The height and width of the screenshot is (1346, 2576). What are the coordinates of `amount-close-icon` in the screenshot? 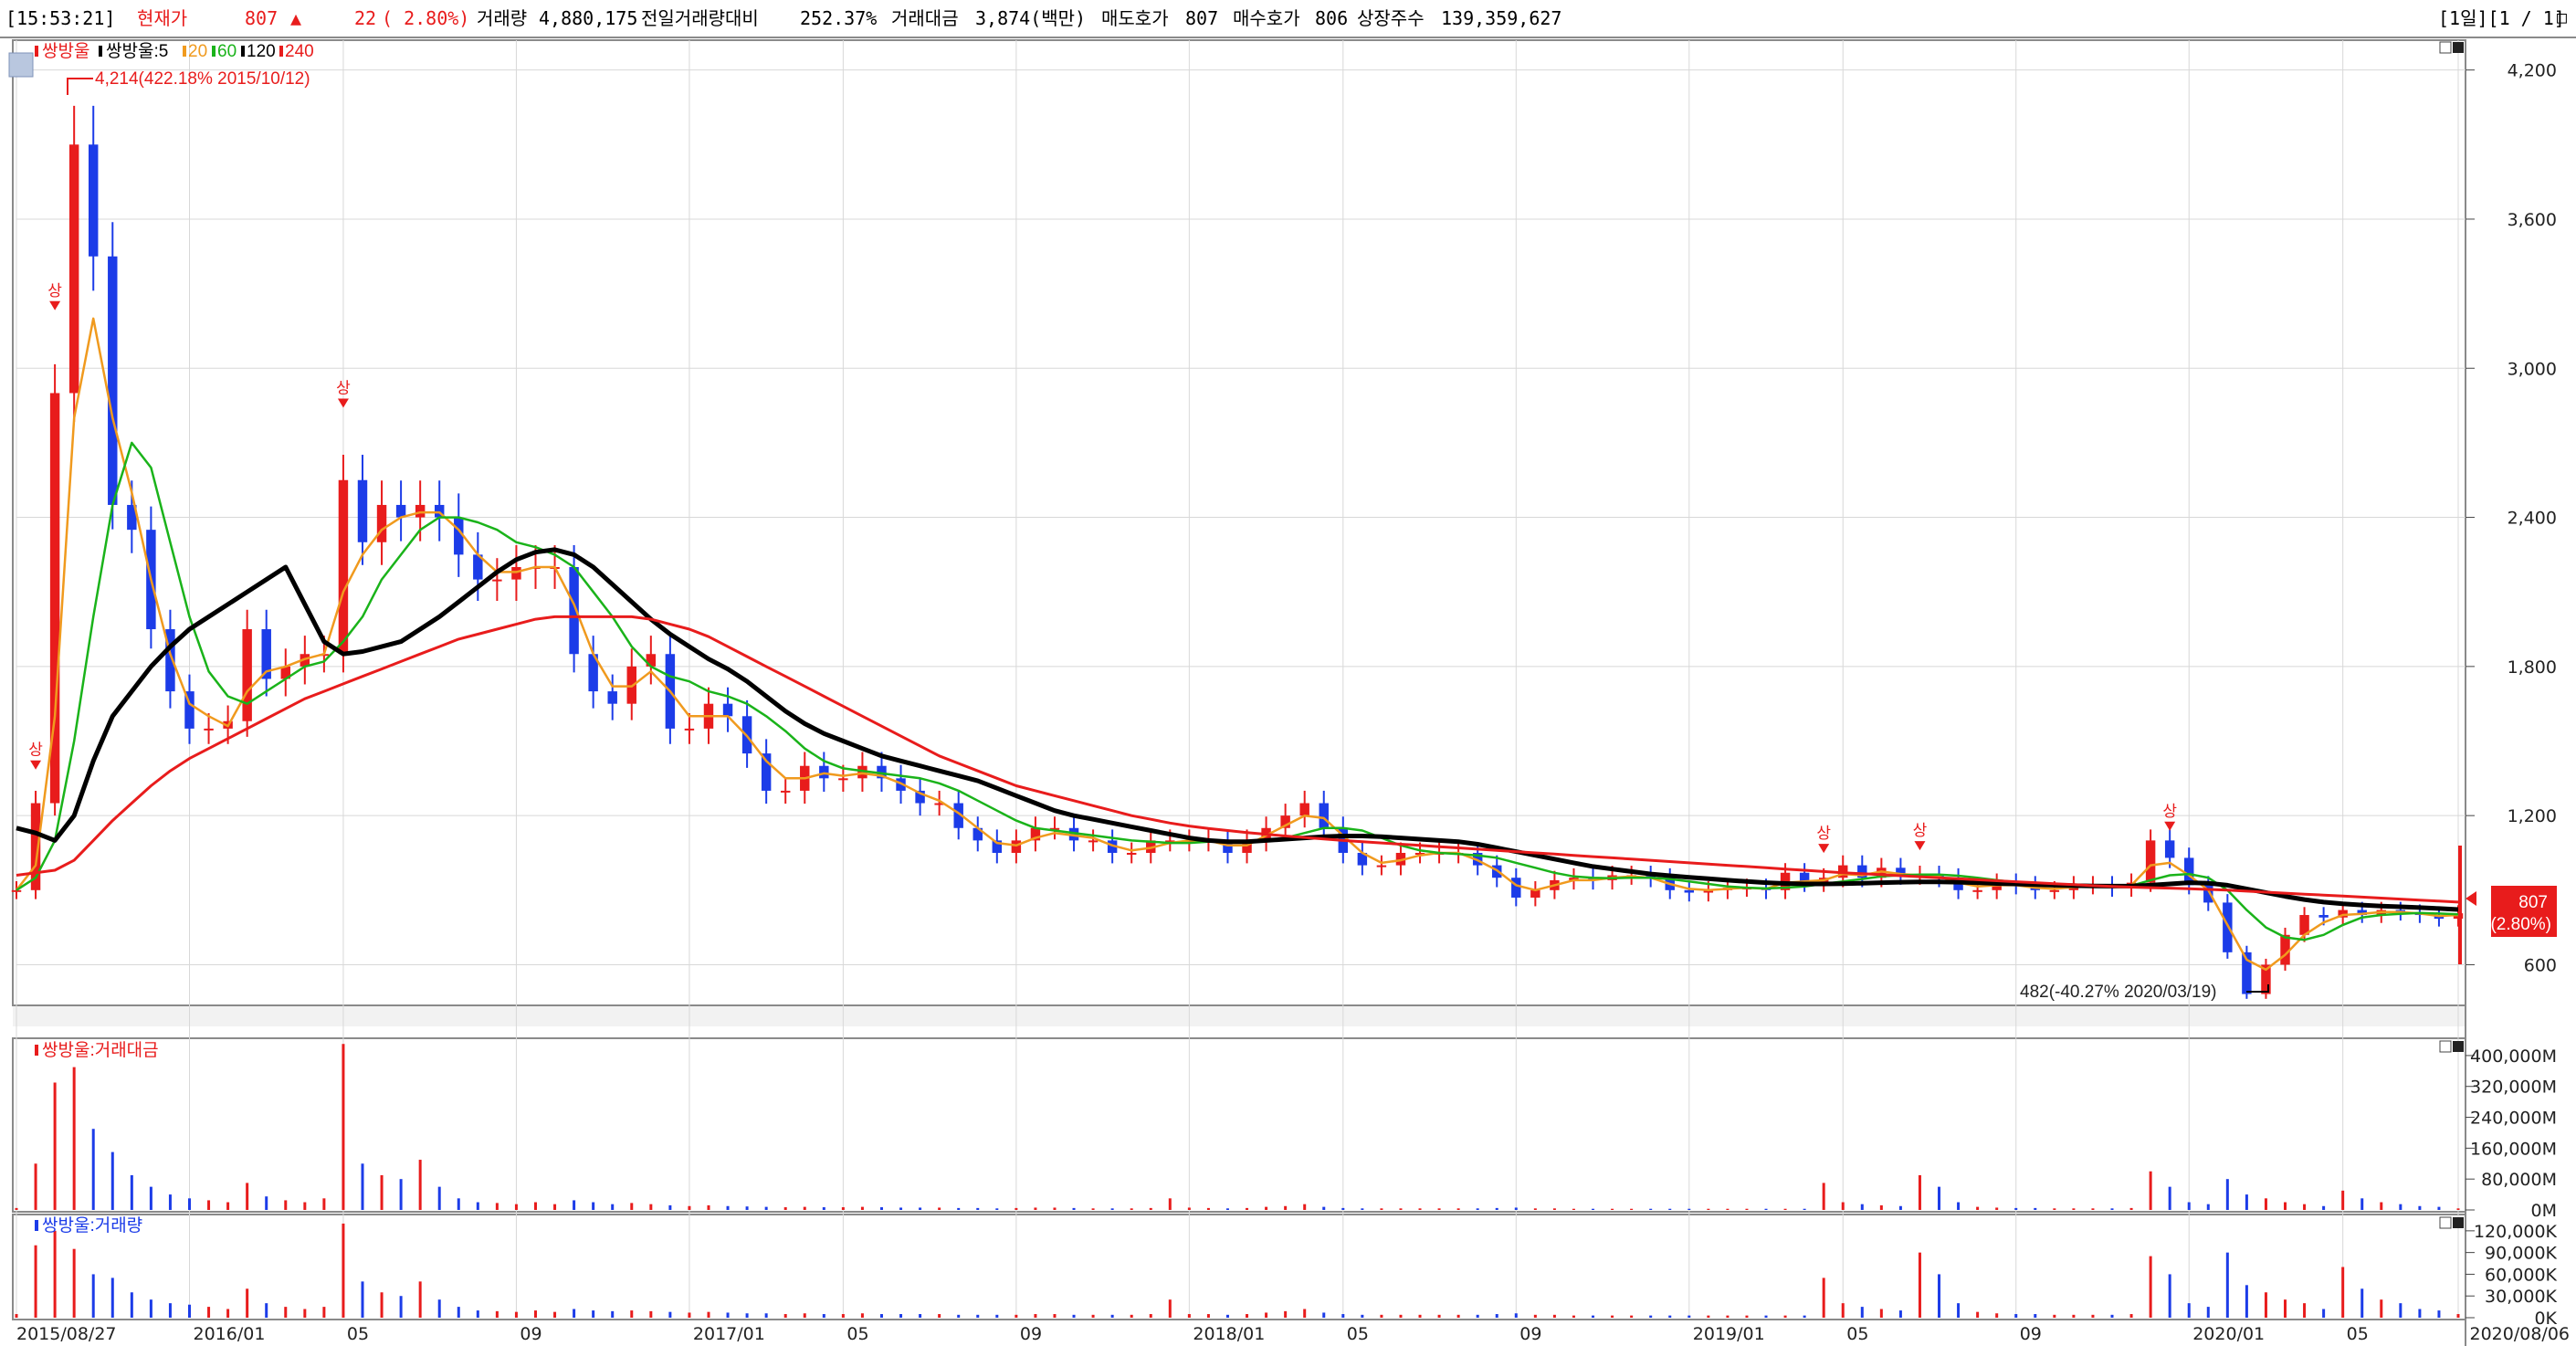 It's located at (2458, 1047).